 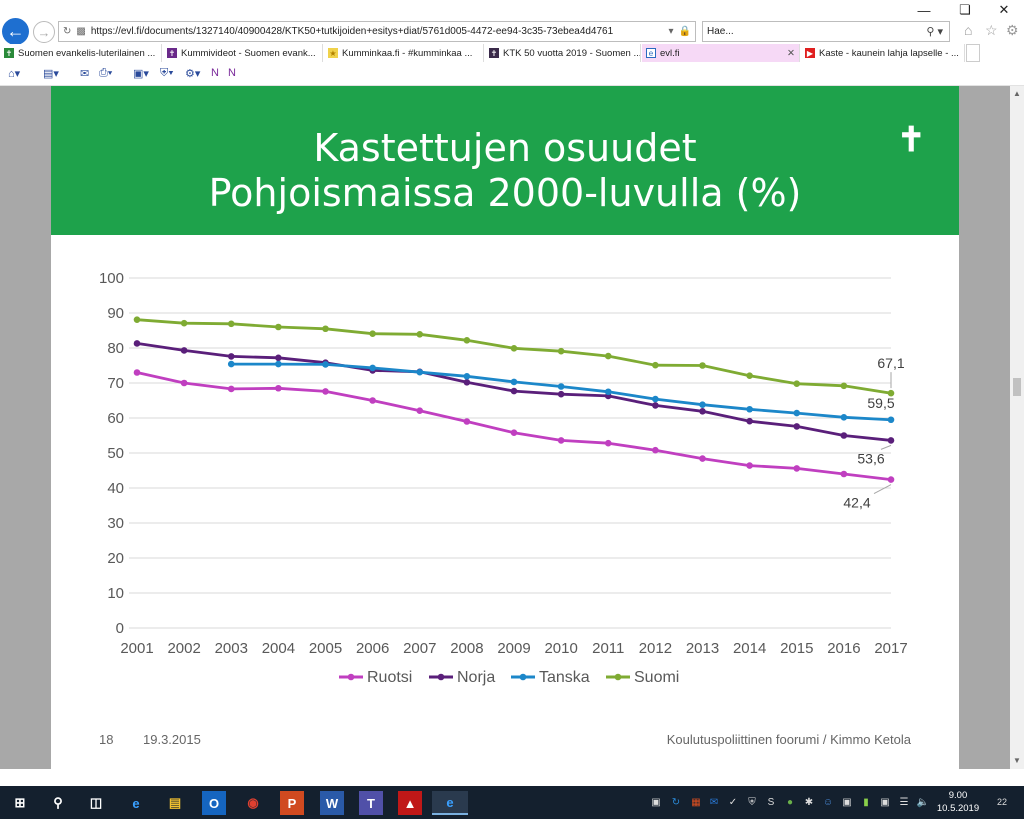 What do you see at coordinates (58, 802) in the screenshot?
I see `search-icon: ⚲` at bounding box center [58, 802].